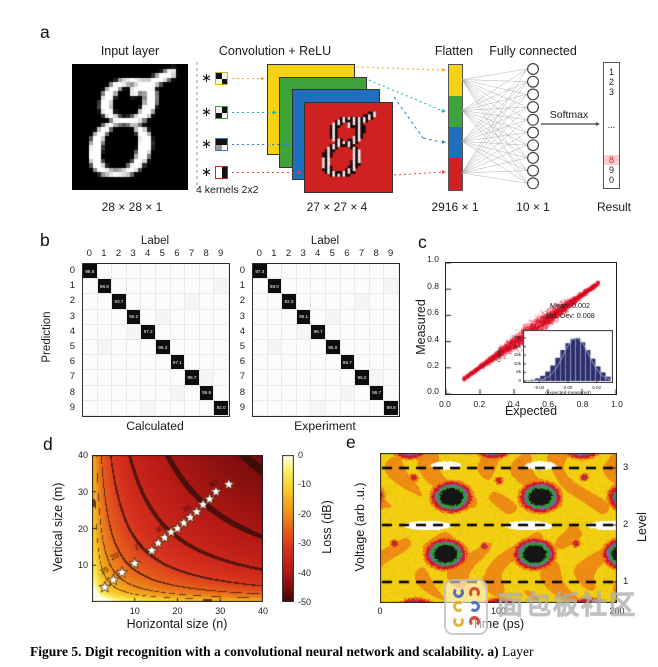 The height and width of the screenshot is (667, 658). I want to click on label-axis-title-left: Label, so click(155, 241).